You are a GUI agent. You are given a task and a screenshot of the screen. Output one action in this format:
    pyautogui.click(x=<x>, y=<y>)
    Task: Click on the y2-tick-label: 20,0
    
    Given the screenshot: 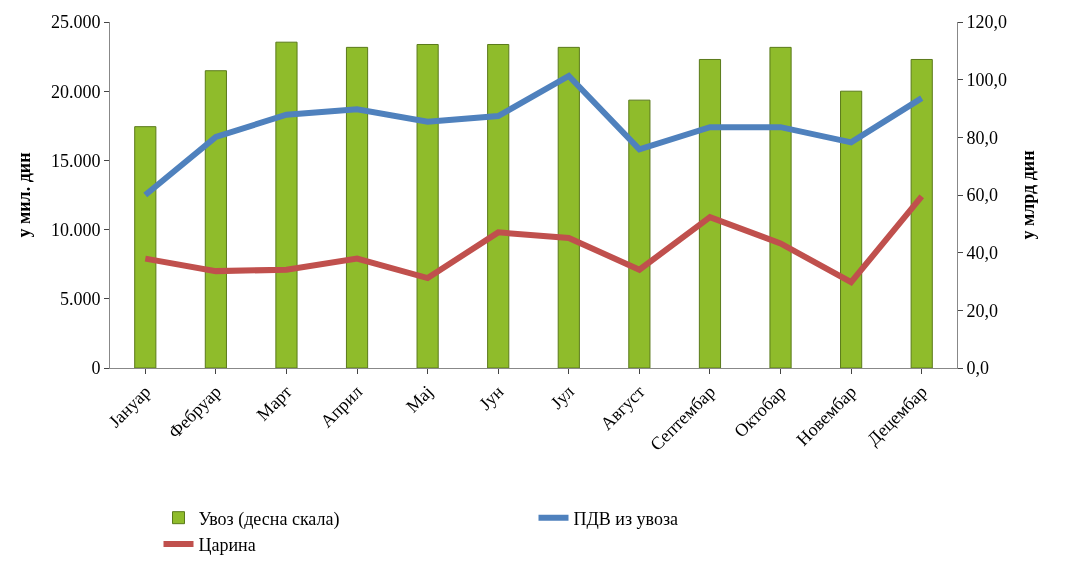 What is the action you would take?
    pyautogui.click(x=982, y=310)
    